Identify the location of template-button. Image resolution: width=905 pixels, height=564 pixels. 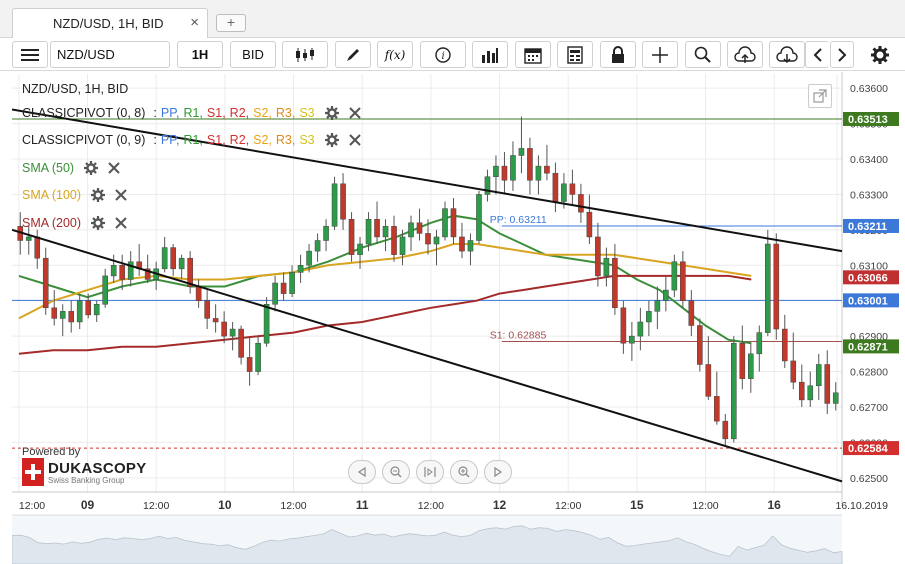
(575, 54).